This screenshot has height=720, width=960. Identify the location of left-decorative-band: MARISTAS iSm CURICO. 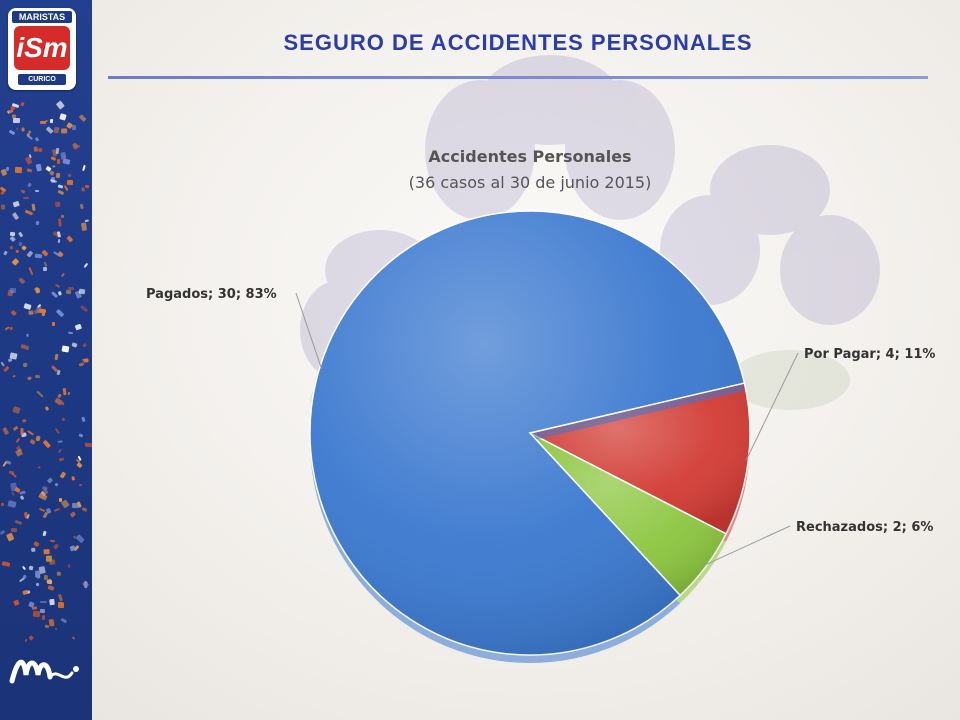
(46, 360).